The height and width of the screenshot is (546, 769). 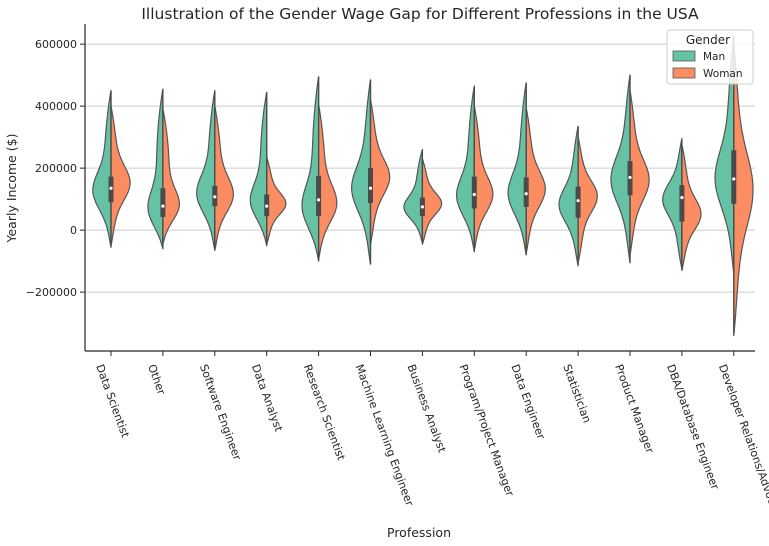 I want to click on violin-half-woman-data-engineer, so click(x=535, y=180).